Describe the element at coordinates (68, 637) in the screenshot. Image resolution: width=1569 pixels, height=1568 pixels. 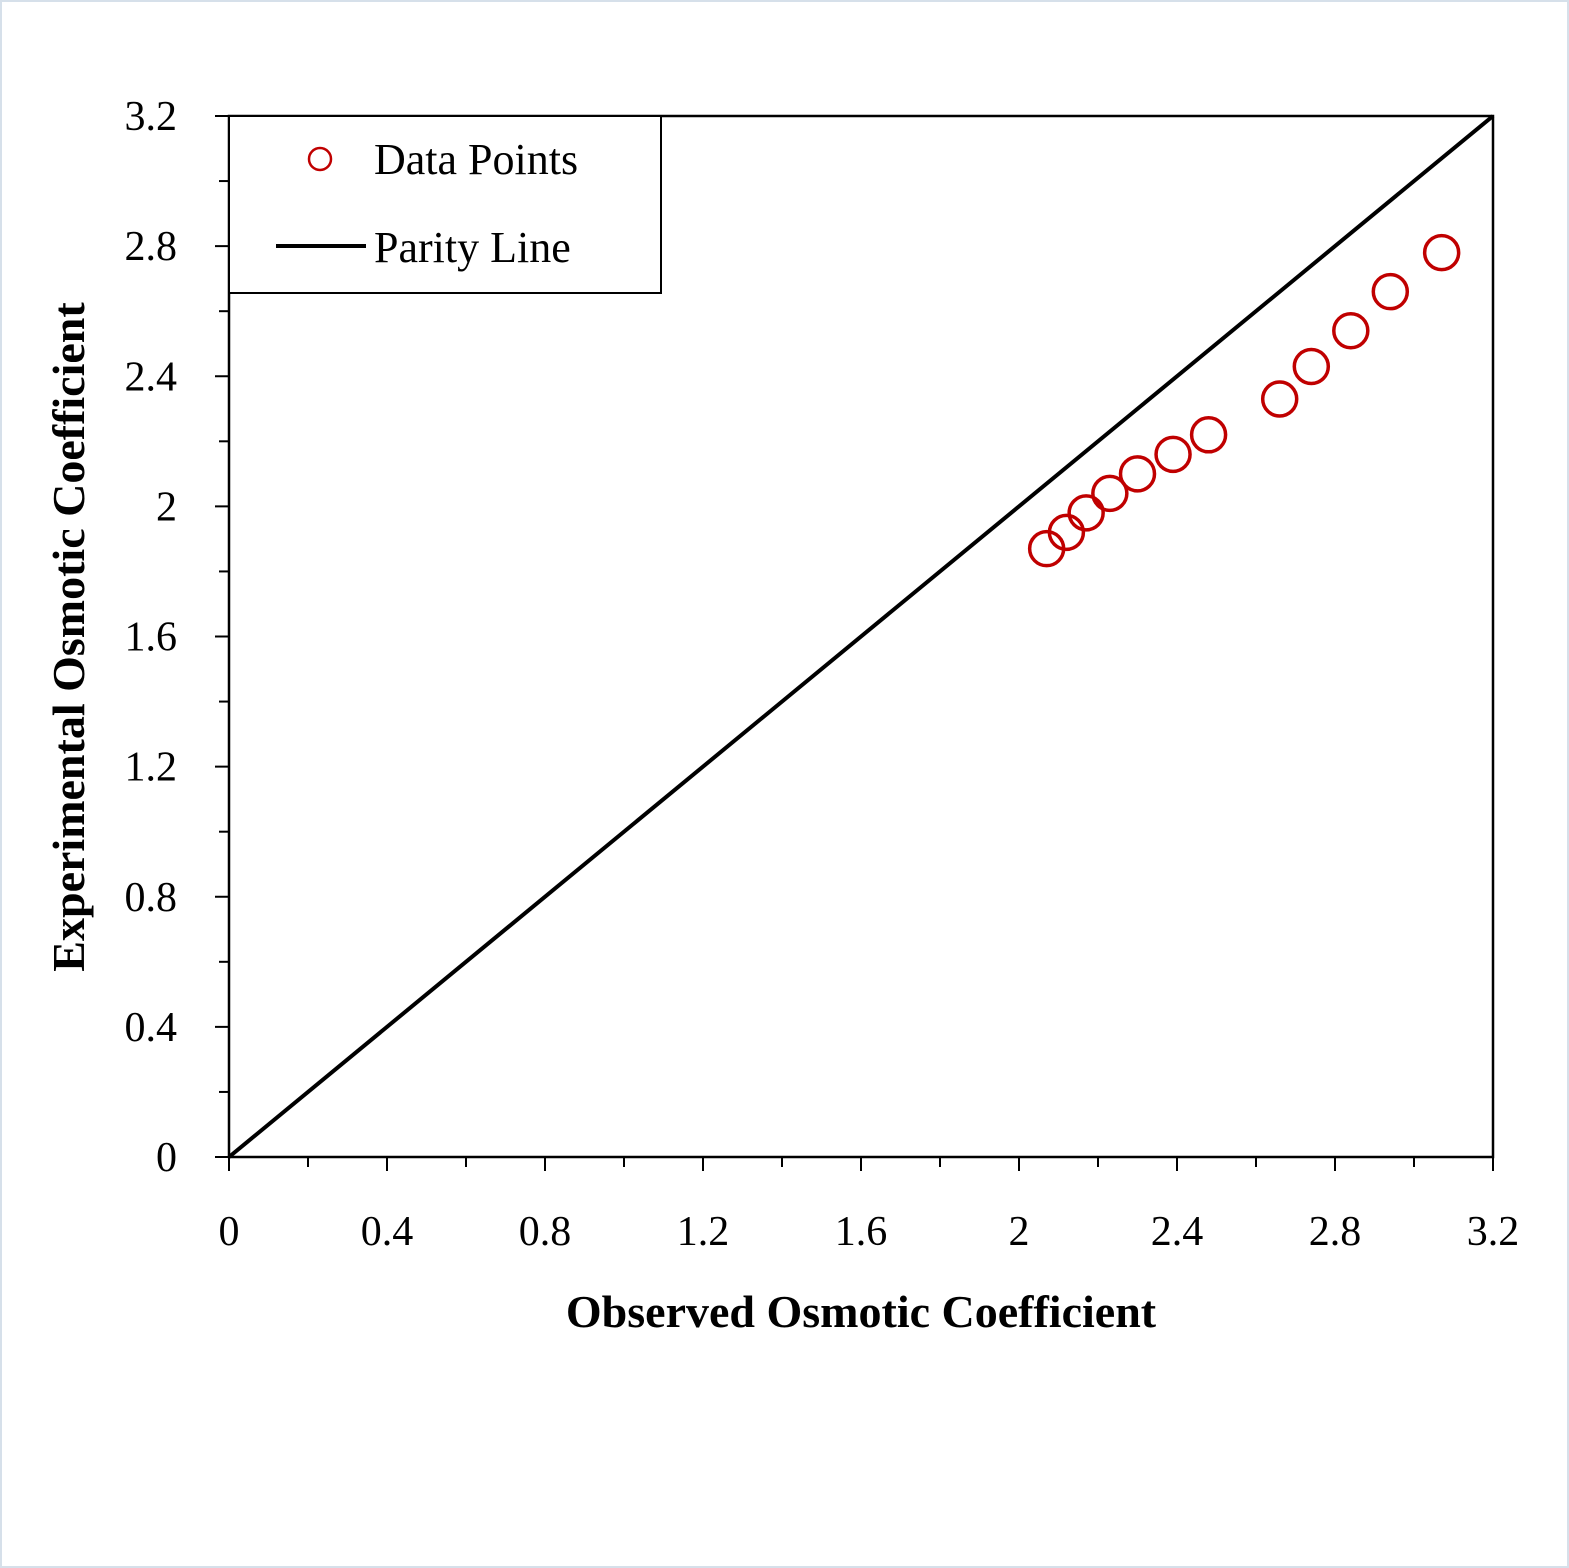
I see `y-axis-title: Experimental Osmotic Coefficient` at that location.